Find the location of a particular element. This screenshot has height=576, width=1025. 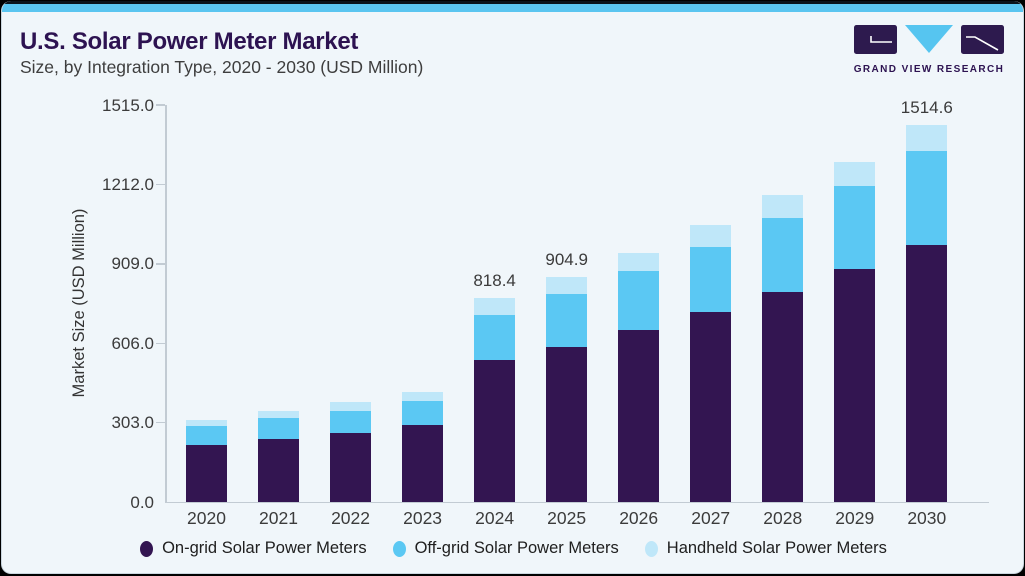

legend-label: Handheld Solar Power Meters is located at coordinates (776, 548).